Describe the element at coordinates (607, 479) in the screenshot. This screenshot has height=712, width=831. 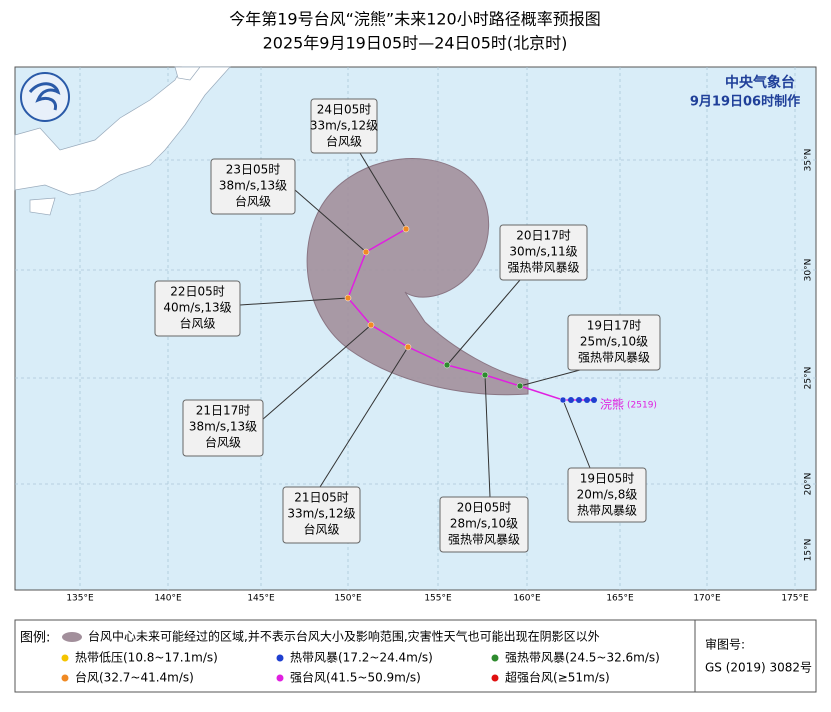
I see `forecast-time: 19日05时` at that location.